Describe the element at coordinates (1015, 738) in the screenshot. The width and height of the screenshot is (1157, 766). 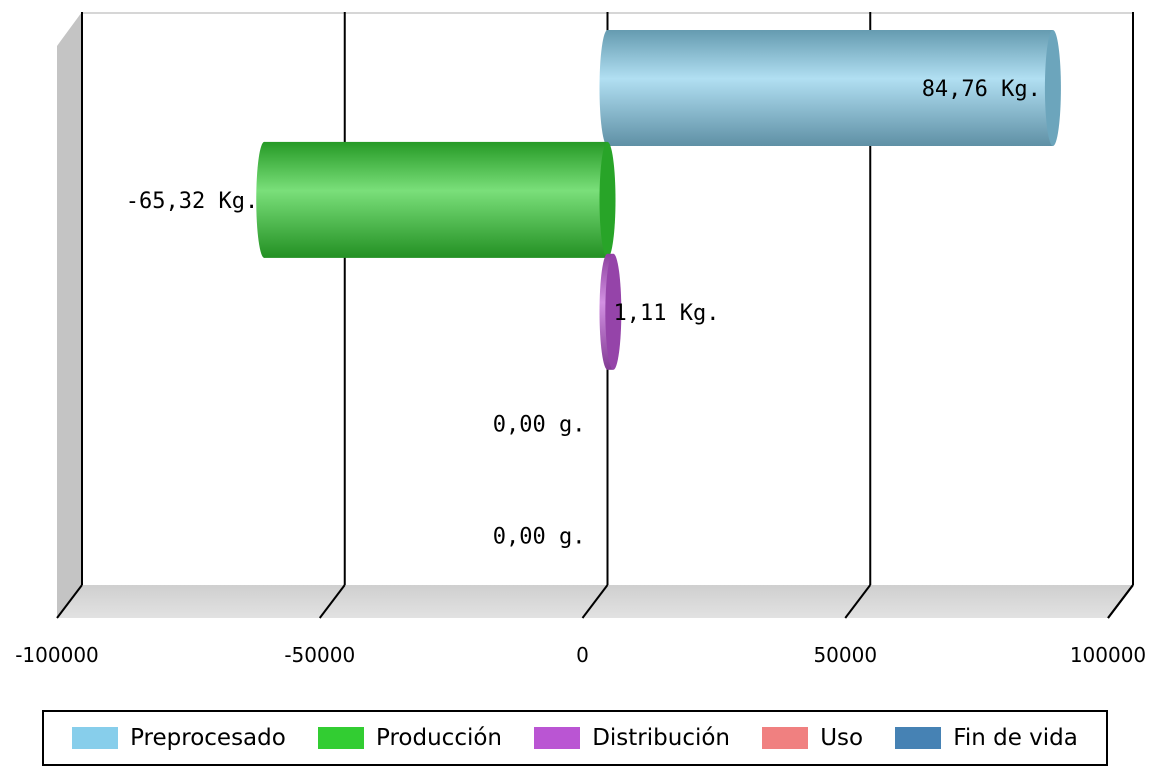
I see `legend-label: Fin de vida` at that location.